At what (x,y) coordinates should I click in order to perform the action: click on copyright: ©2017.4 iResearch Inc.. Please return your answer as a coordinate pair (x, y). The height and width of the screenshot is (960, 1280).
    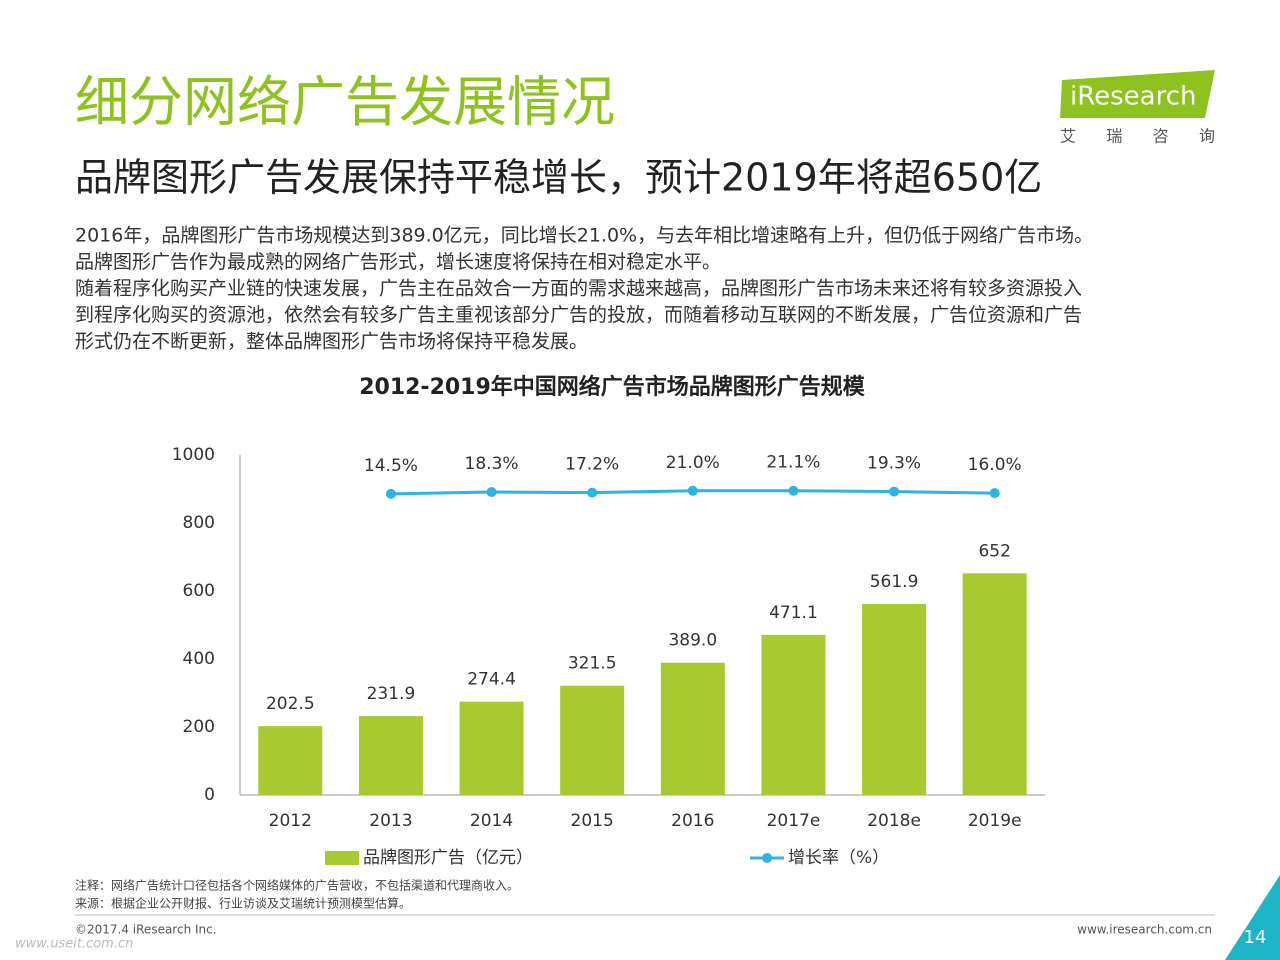
    Looking at the image, I should click on (146, 930).